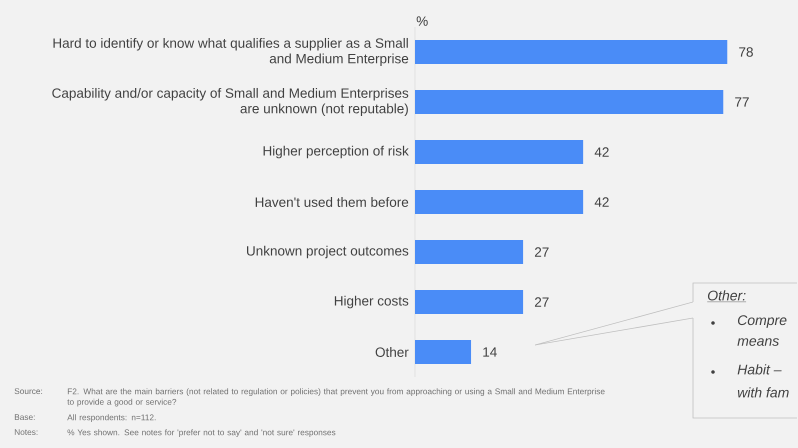  Describe the element at coordinates (327, 252) in the screenshot. I see `y-tick-label: Unknown project outcomes` at that location.